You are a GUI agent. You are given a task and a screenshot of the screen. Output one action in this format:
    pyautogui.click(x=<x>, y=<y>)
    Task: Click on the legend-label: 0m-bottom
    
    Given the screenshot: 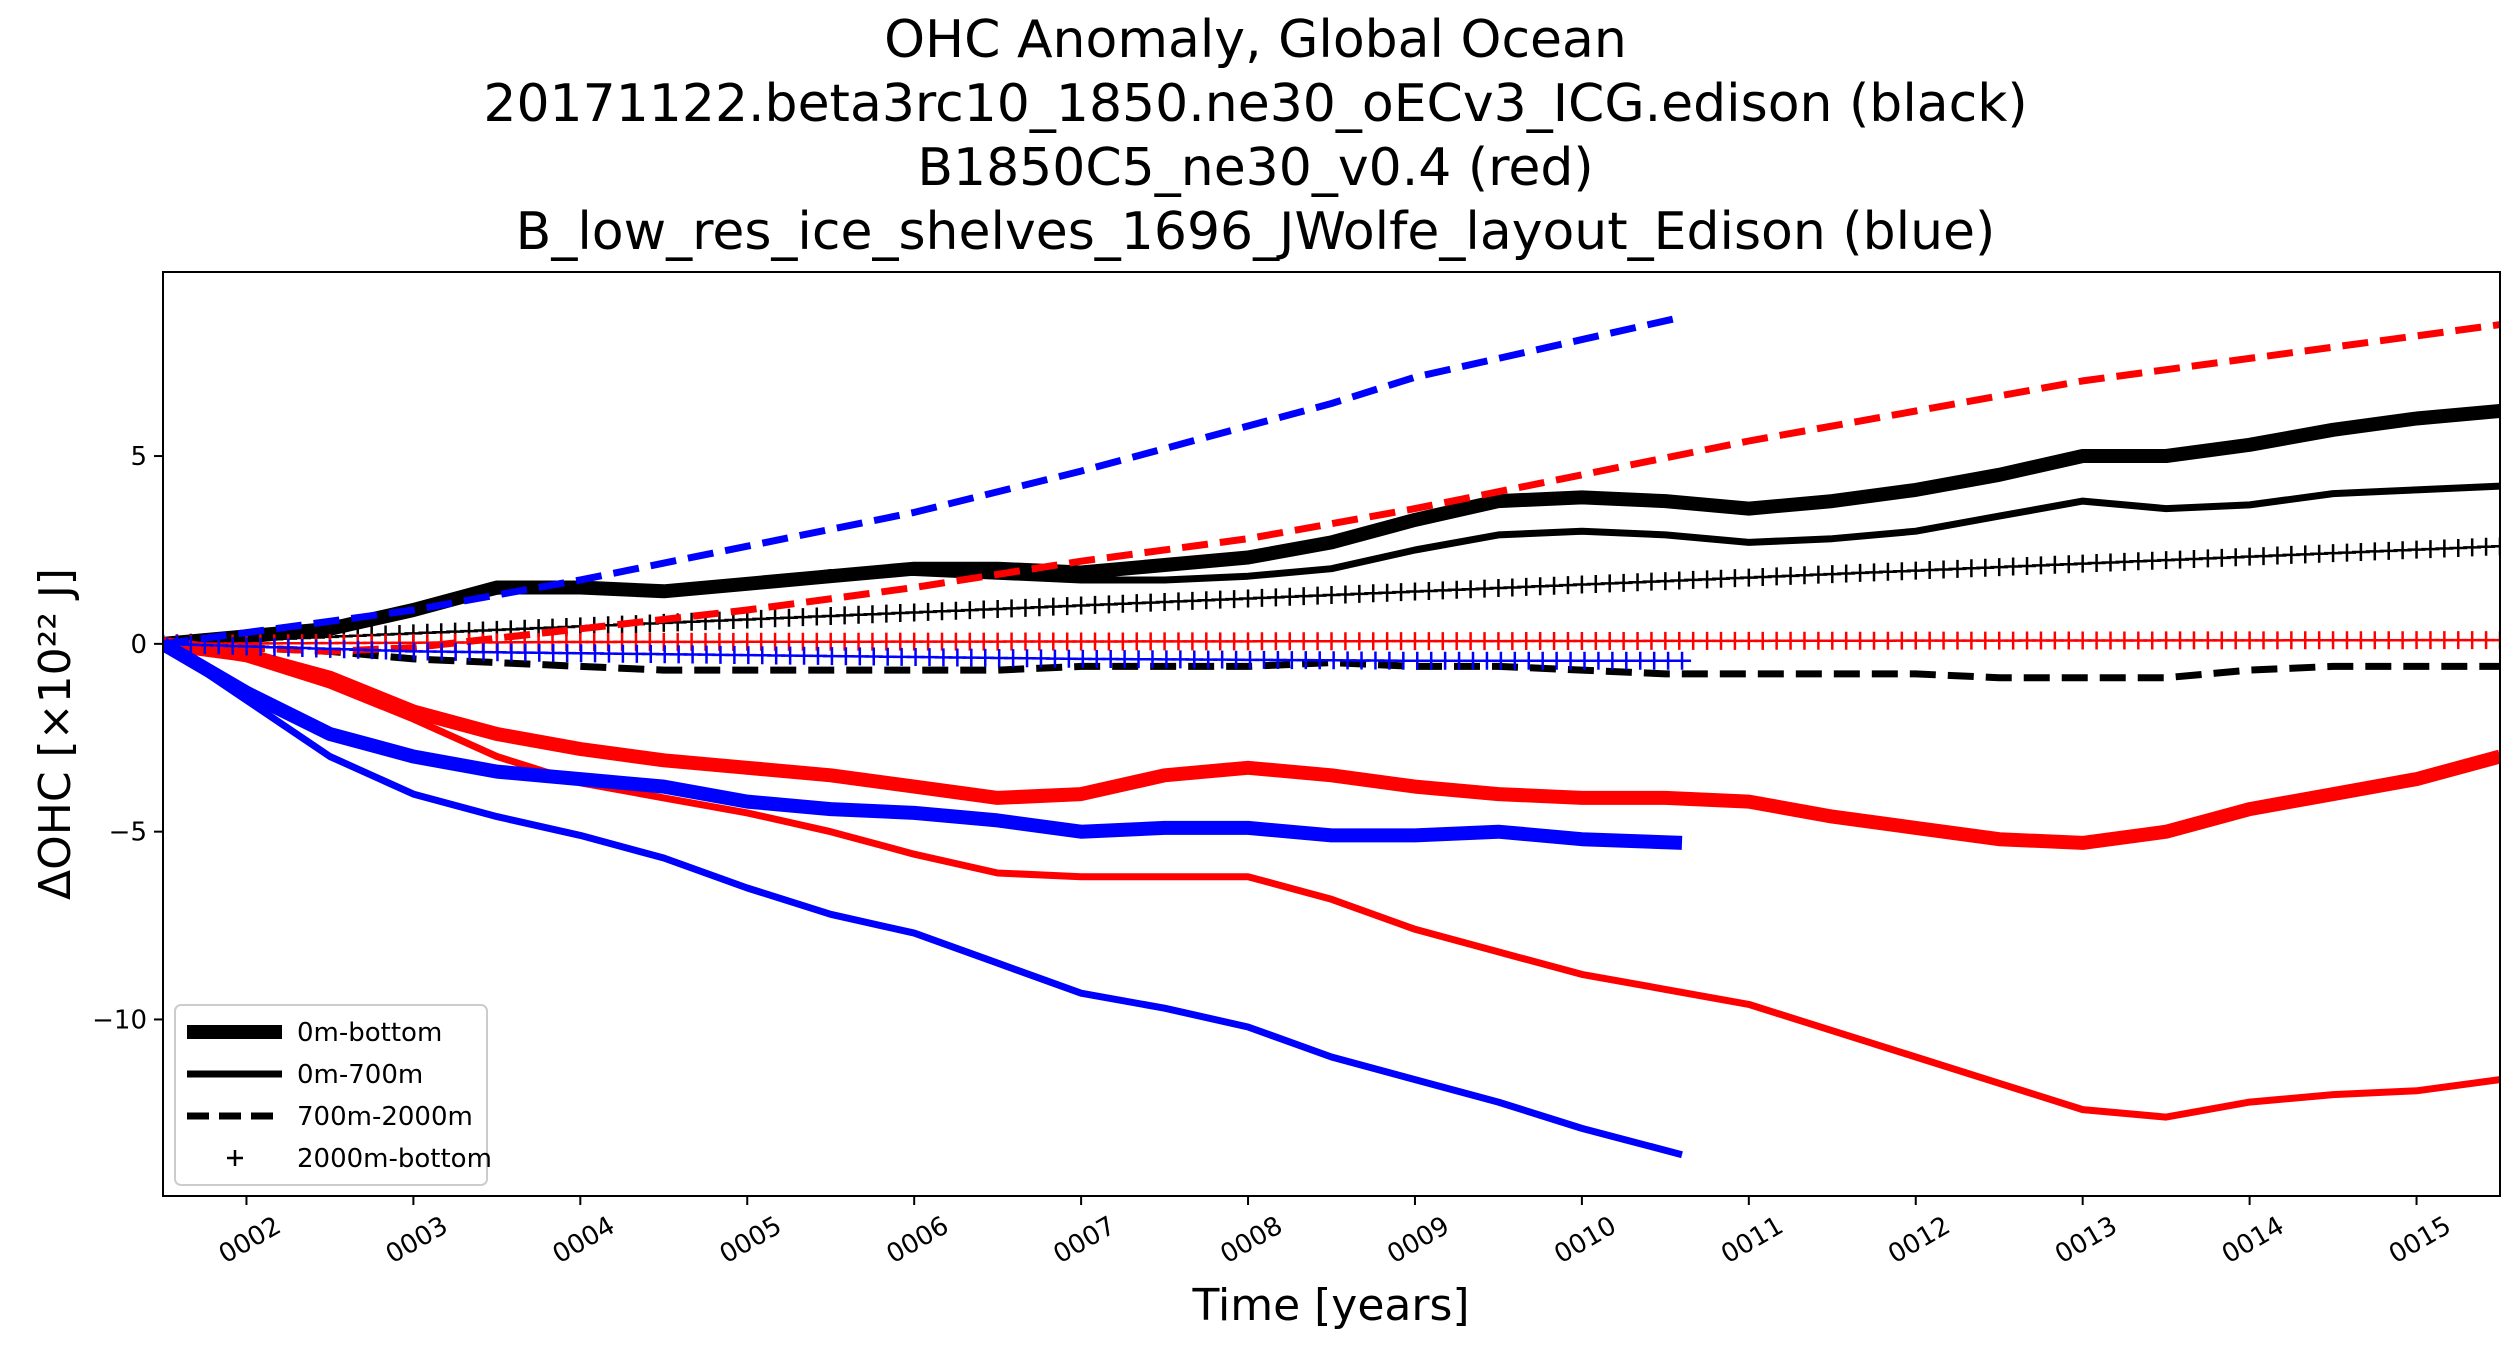 What is the action you would take?
    pyautogui.click(x=369, y=1033)
    